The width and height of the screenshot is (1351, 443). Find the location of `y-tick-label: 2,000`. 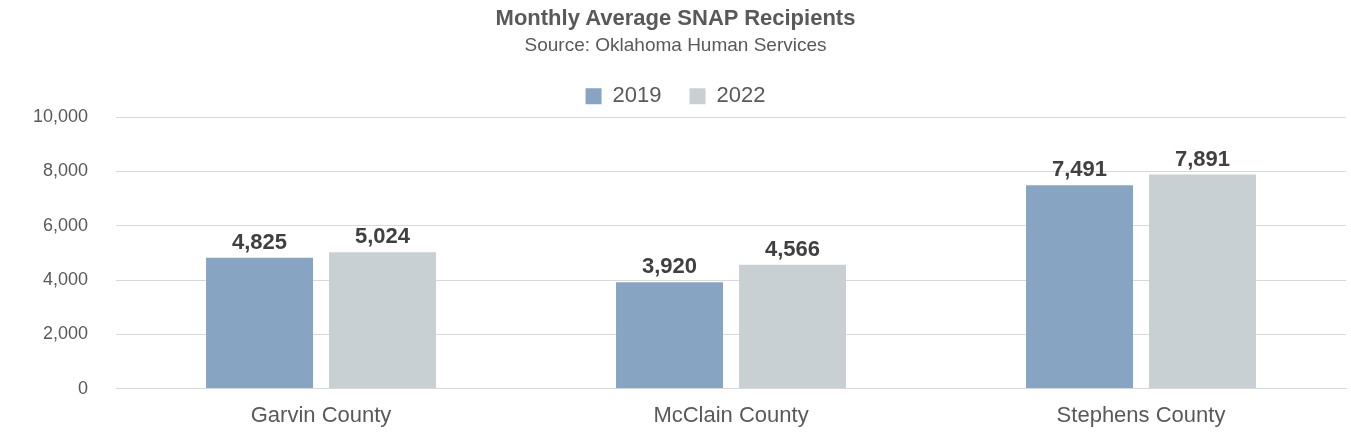

y-tick-label: 2,000 is located at coordinates (66, 333).